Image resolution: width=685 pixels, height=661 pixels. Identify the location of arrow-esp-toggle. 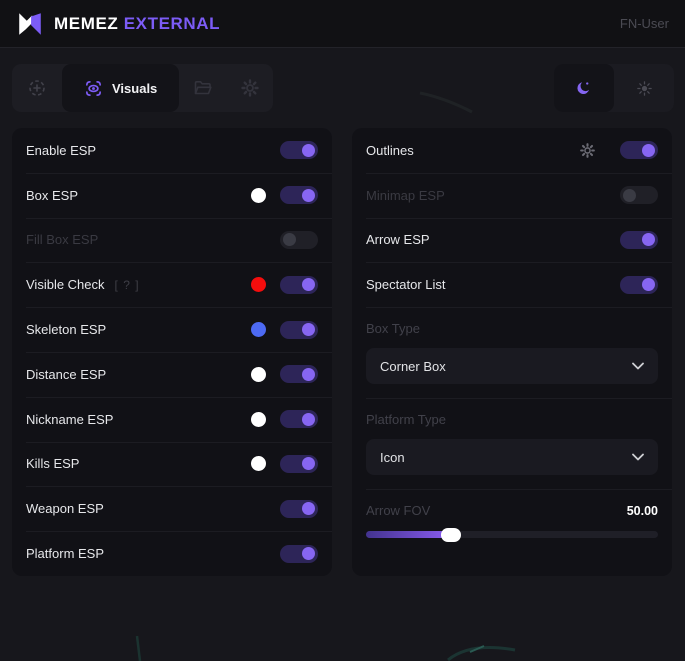
(639, 239).